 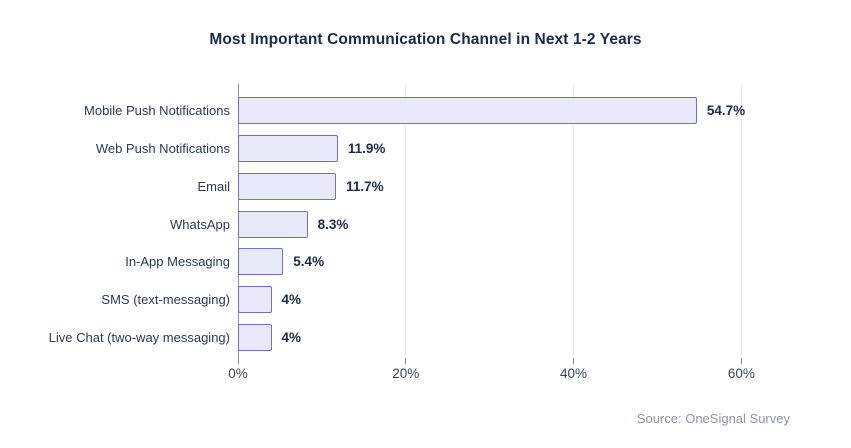 I want to click on category-label: In-App Messaging, so click(x=177, y=262).